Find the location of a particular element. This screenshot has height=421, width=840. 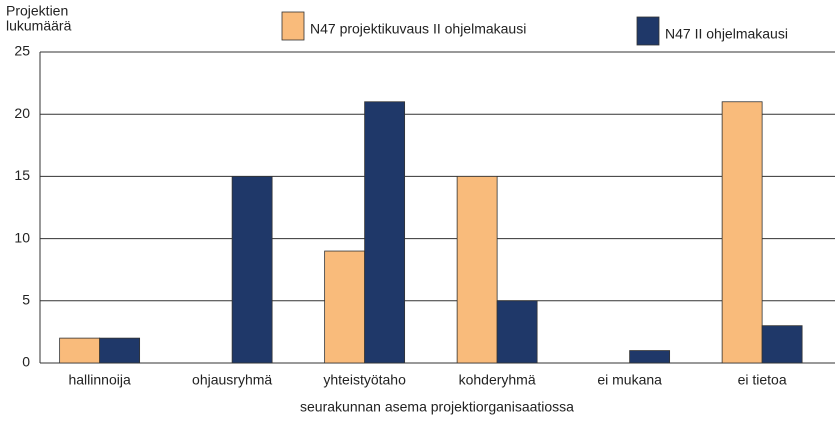

x-tick-label: ohjausryhmä is located at coordinates (232, 380).